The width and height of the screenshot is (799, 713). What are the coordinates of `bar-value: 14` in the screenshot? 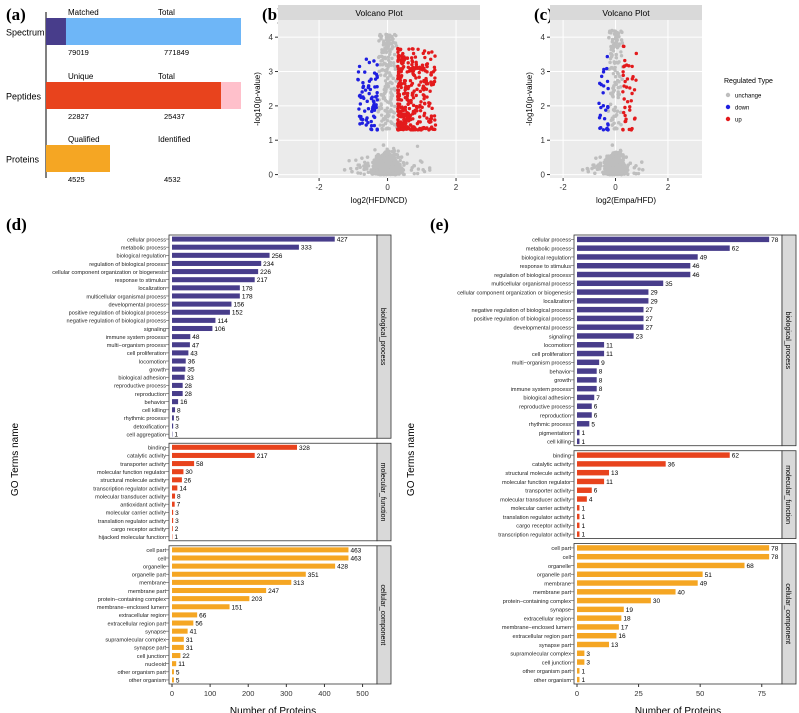 It's located at (183, 488).